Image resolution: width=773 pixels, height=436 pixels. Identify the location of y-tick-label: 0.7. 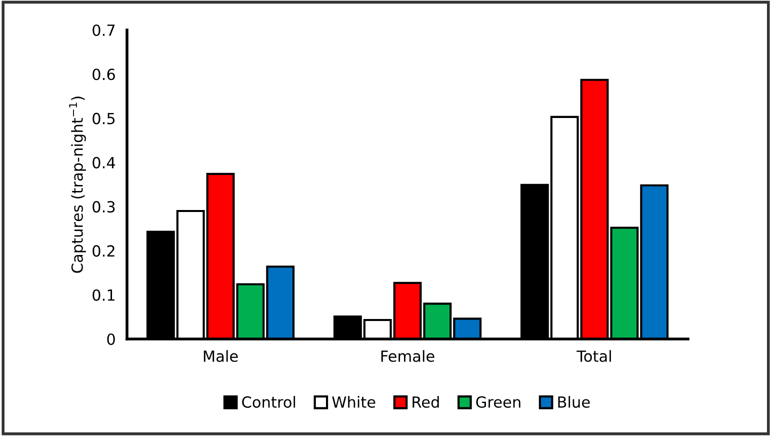
(103, 30).